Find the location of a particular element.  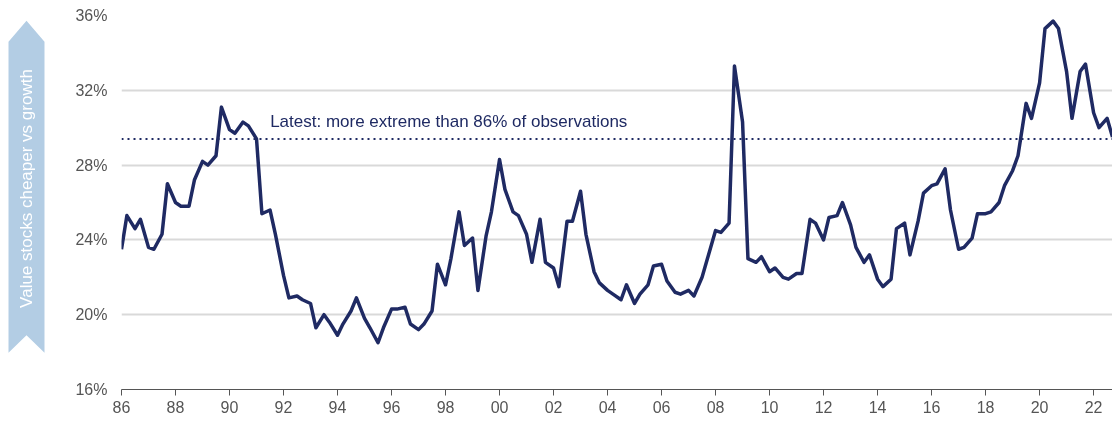

x-tick-label: 02 is located at coordinates (553, 407).